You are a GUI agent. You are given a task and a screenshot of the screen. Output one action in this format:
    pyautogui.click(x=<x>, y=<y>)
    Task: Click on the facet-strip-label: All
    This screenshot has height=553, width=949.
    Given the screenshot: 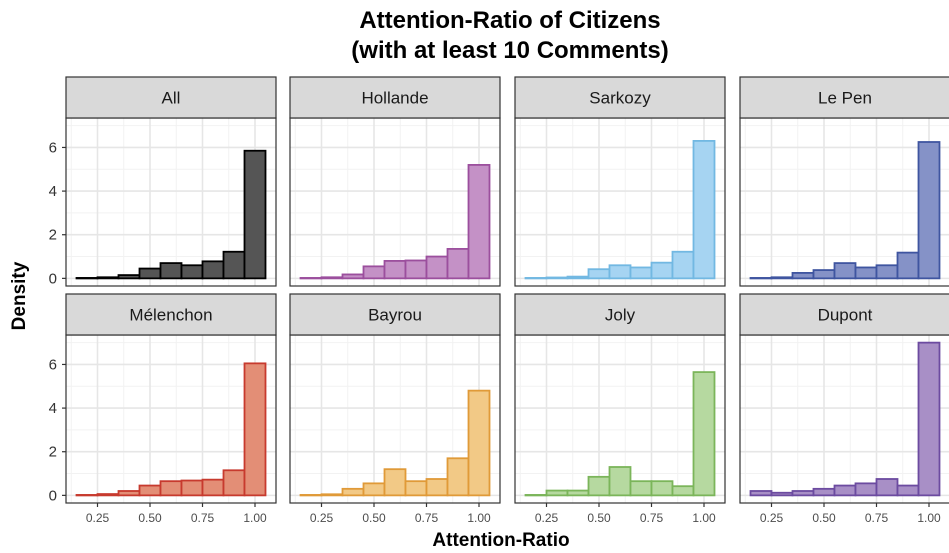 What is the action you would take?
    pyautogui.click(x=171, y=98)
    